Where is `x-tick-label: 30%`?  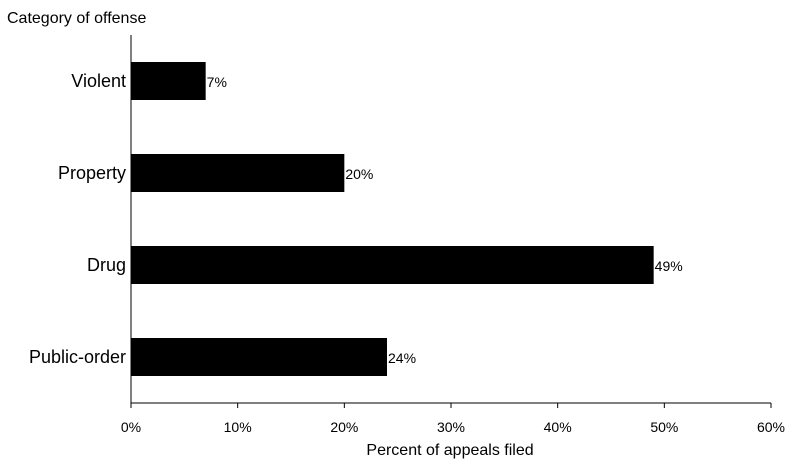
x-tick-label: 30% is located at coordinates (451, 427).